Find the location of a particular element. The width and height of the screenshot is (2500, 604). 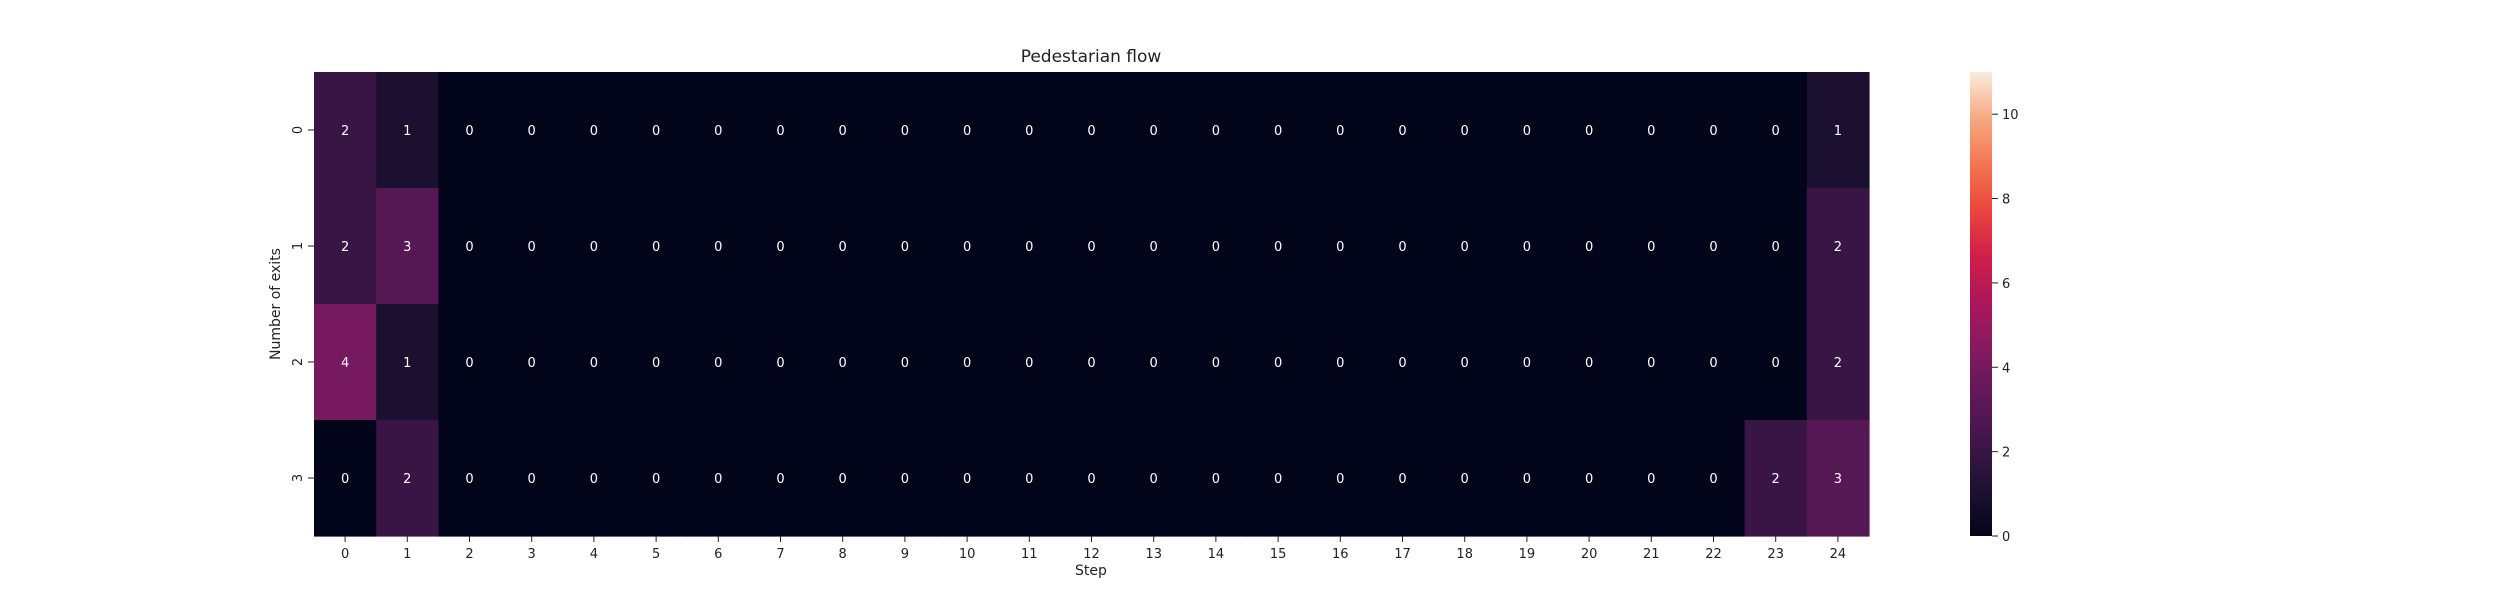

x-tick-label: 16 is located at coordinates (1340, 554).